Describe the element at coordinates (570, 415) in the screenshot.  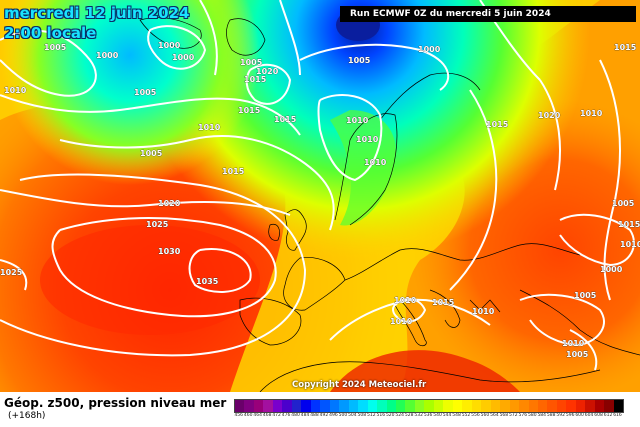
I see `scale-tick-label: 596` at that location.